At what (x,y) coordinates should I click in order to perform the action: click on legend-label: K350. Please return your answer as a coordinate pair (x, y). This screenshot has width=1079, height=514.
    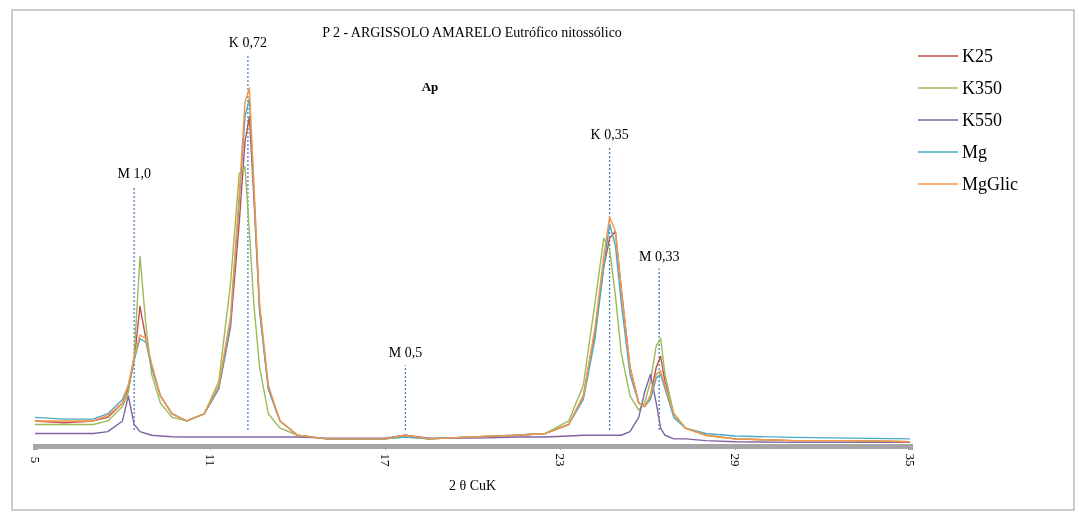
    Looking at the image, I should click on (982, 88).